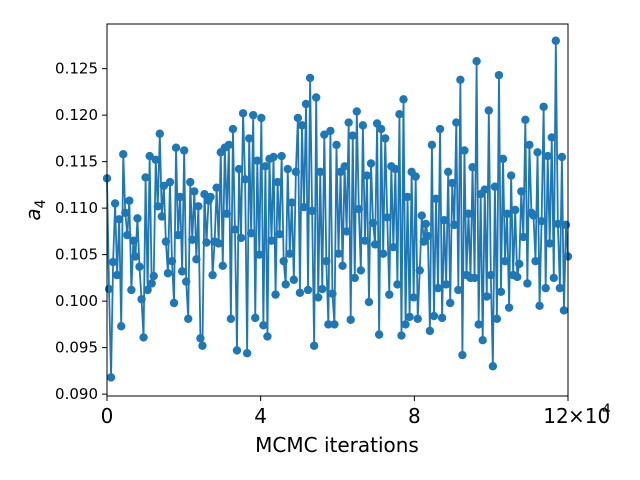 The height and width of the screenshot is (480, 640). What do you see at coordinates (76, 208) in the screenshot?
I see `y-tick-label: 0.110` at bounding box center [76, 208].